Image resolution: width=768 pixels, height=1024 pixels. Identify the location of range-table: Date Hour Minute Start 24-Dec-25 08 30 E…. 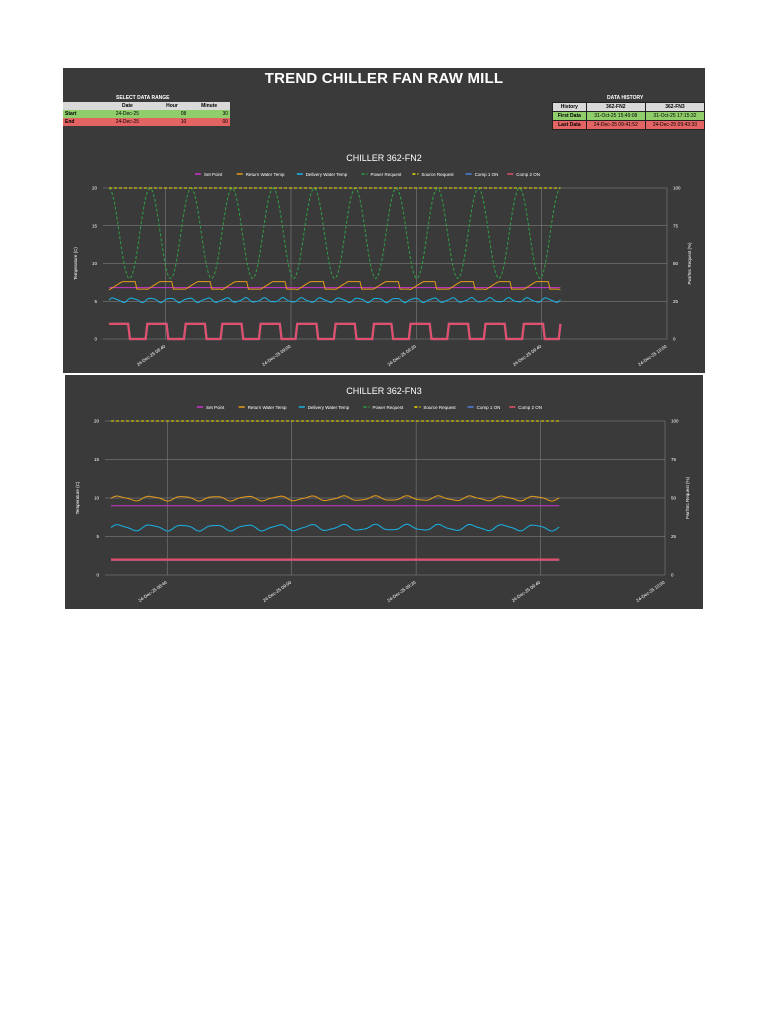
(146, 114).